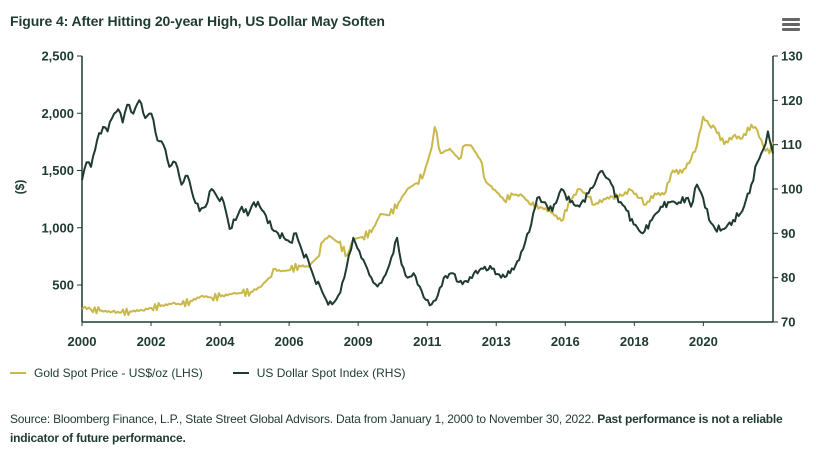 Image resolution: width=816 pixels, height=472 pixels. What do you see at coordinates (791, 144) in the screenshot?
I see `right-tick-label: 110` at bounding box center [791, 144].